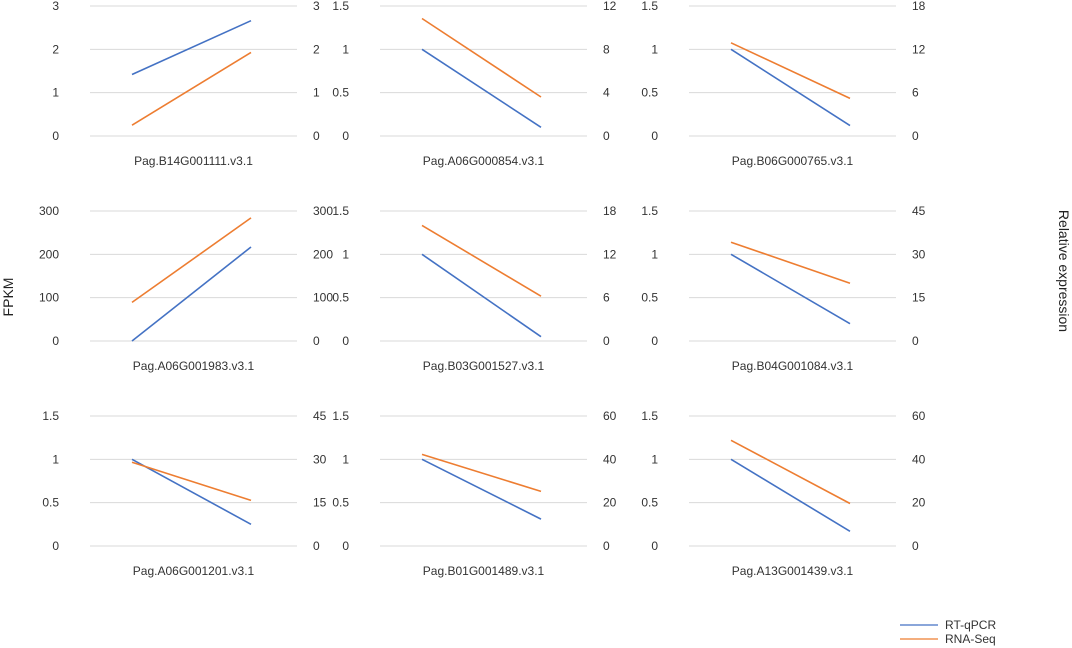 Image resolution: width=1072 pixels, height=648 pixels. I want to click on panel-gene-label: Pag.B14G001111.v3.1, so click(193, 161).